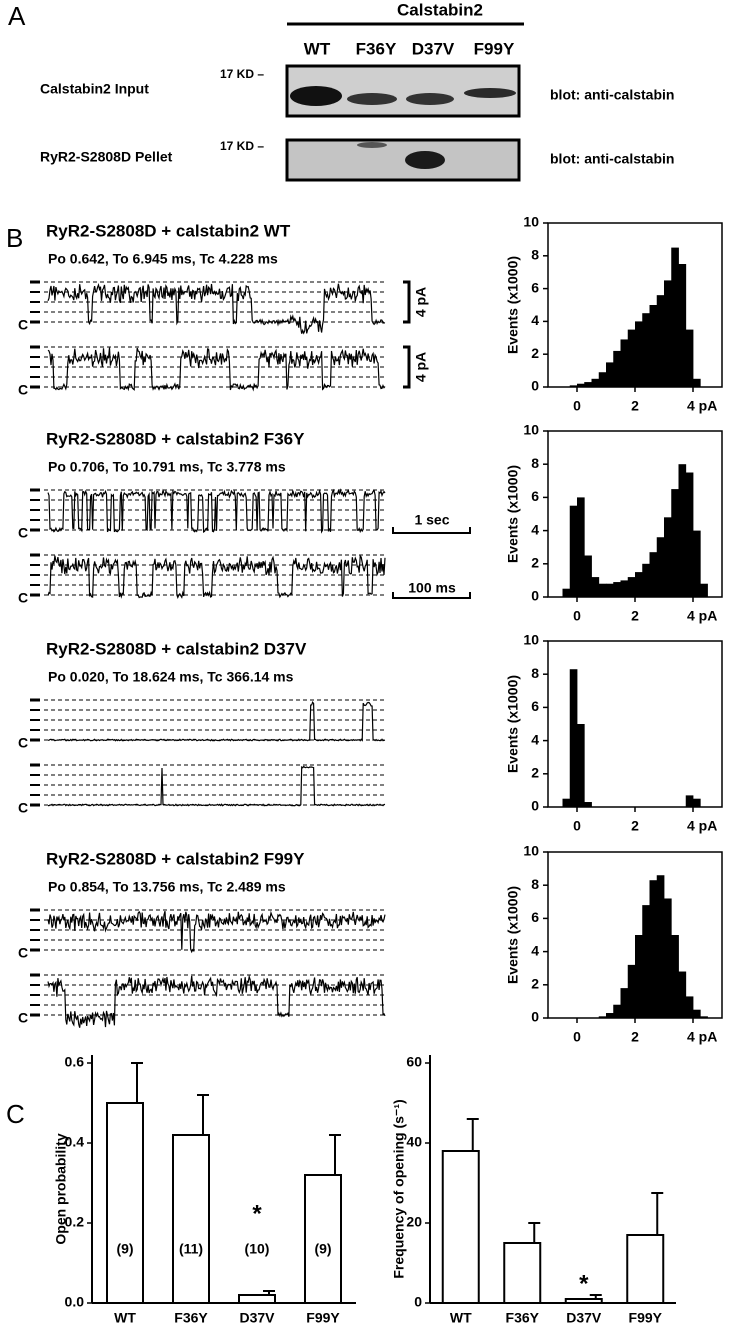  Describe the element at coordinates (414, 1062) in the screenshot. I see `y-tick-label: 60` at that location.